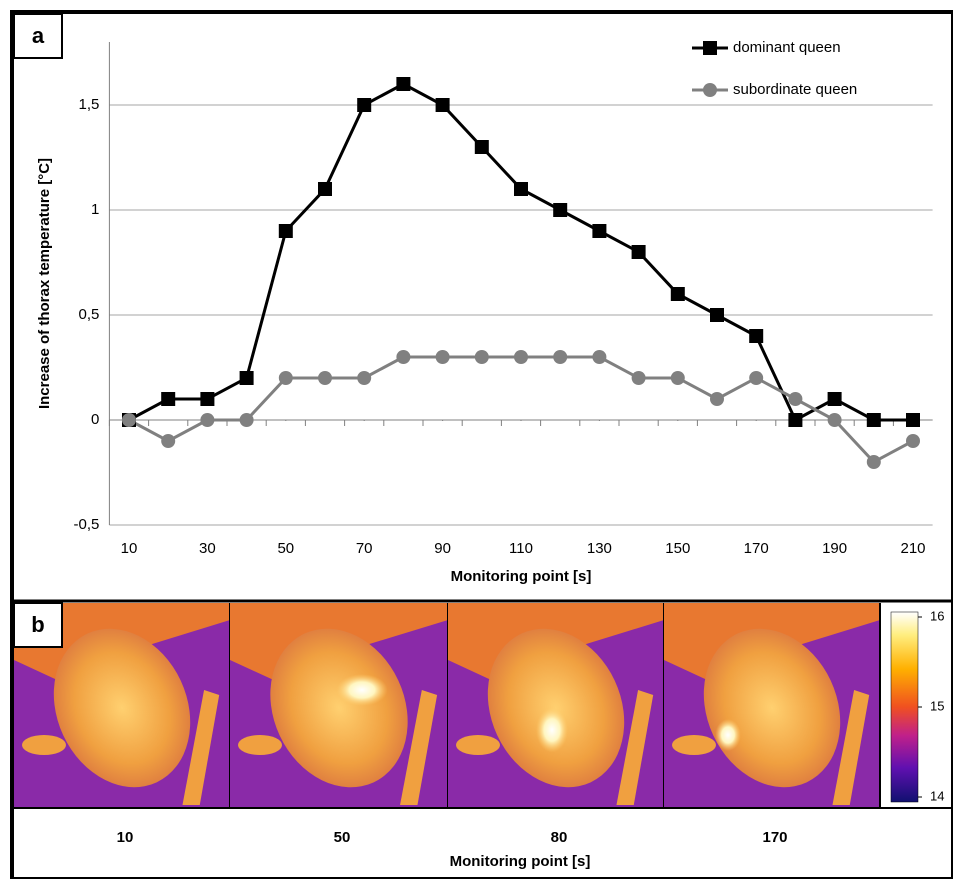 The image size is (953, 879). What do you see at coordinates (756, 548) in the screenshot?
I see `x-tick-label: 170` at bounding box center [756, 548].